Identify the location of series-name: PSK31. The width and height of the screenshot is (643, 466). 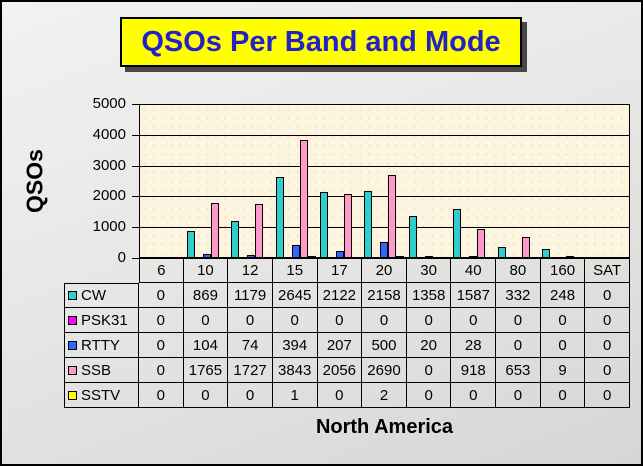
(104, 320).